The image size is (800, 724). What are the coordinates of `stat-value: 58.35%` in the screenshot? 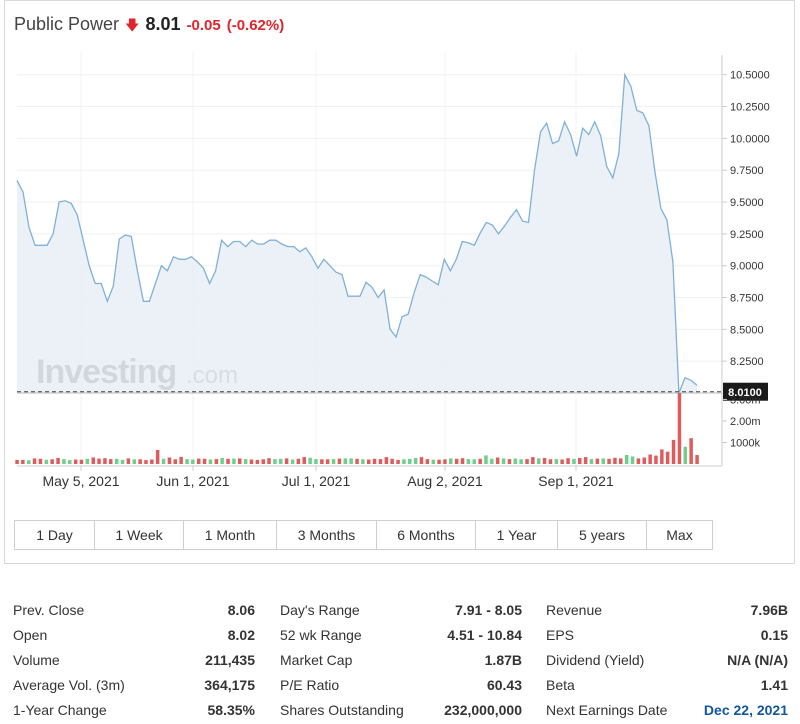 It's located at (231, 710).